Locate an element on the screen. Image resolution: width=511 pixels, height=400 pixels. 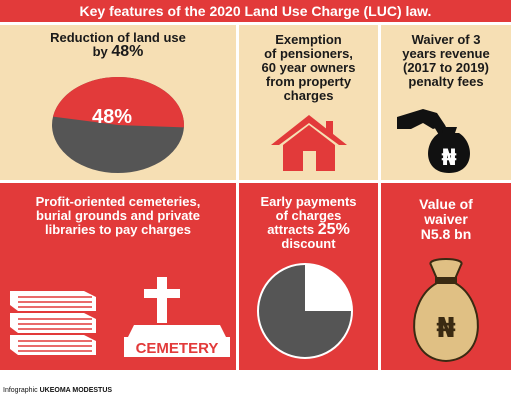
discount-pie-slice is located at coordinates (328, 287).